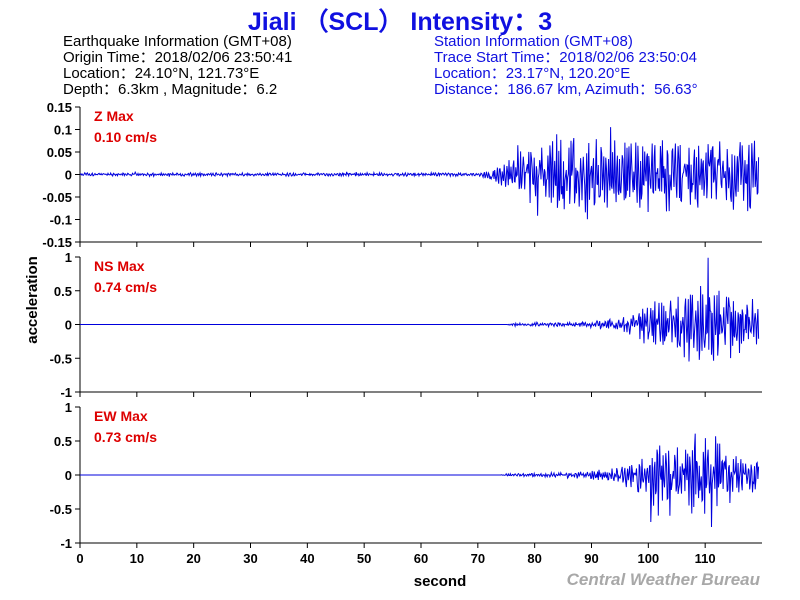 This screenshot has width=800, height=600. Describe the element at coordinates (532, 73) in the screenshot. I see `station-location: Location：23.17°N, 120.20°E` at that location.